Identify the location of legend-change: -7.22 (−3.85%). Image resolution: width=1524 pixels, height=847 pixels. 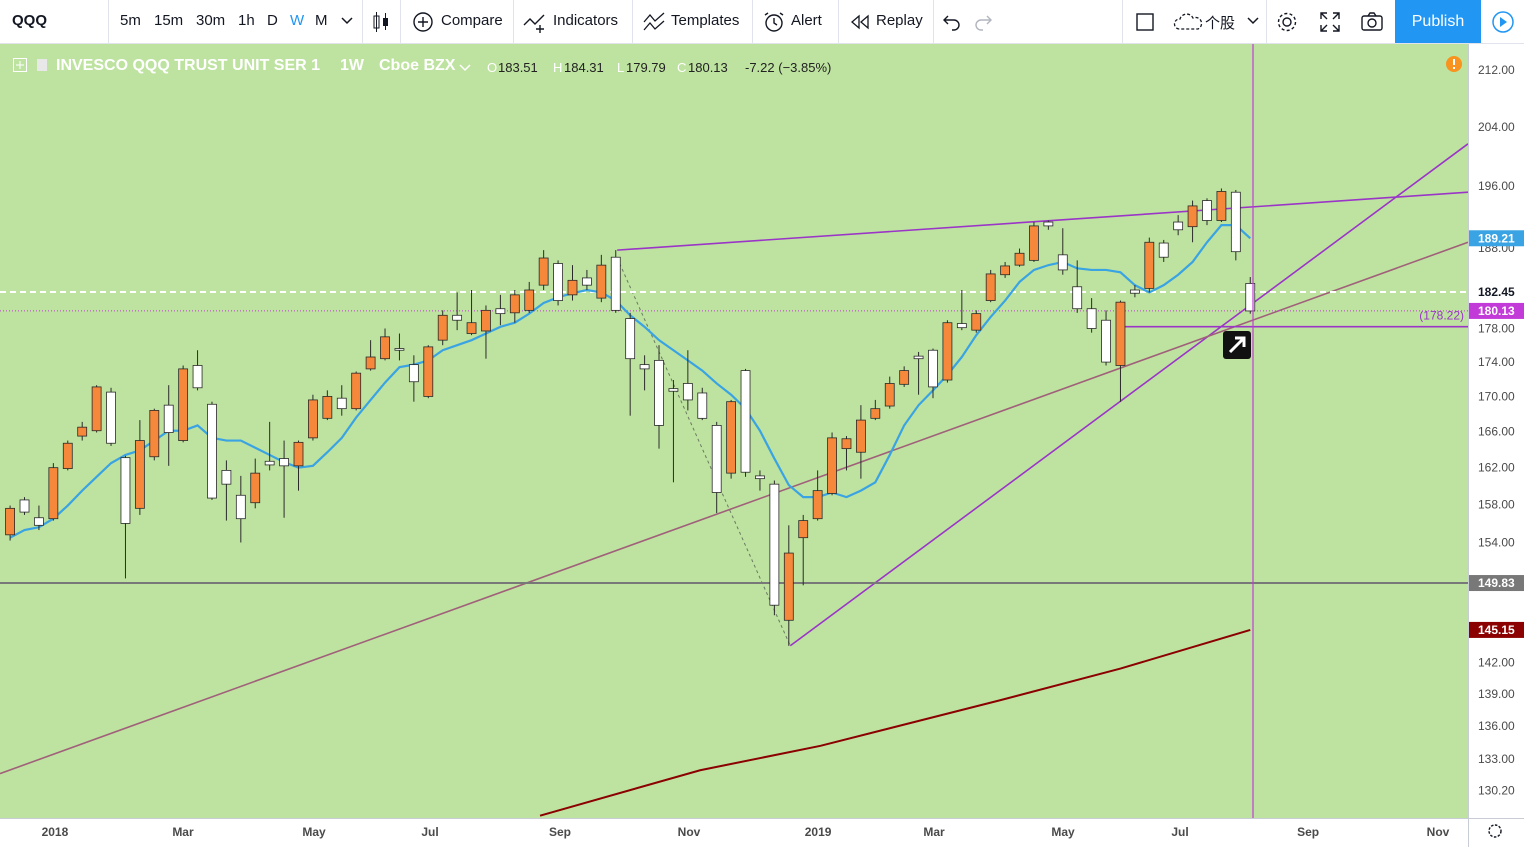
(788, 67).